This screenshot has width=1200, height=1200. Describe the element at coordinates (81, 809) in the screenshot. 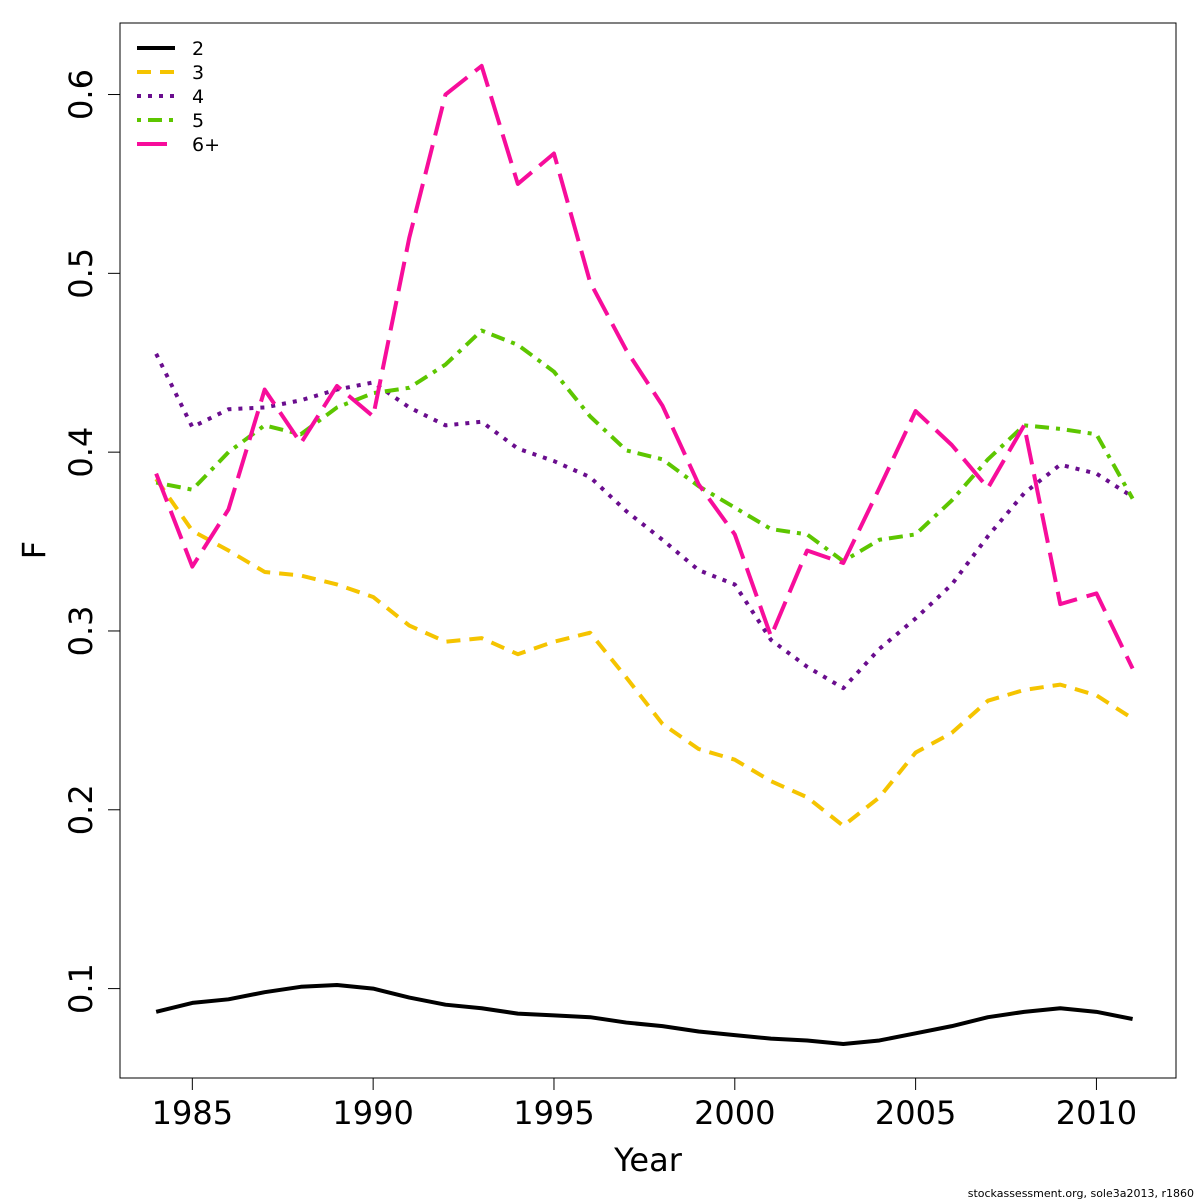

I see `y-tick-label: 0.2` at that location.